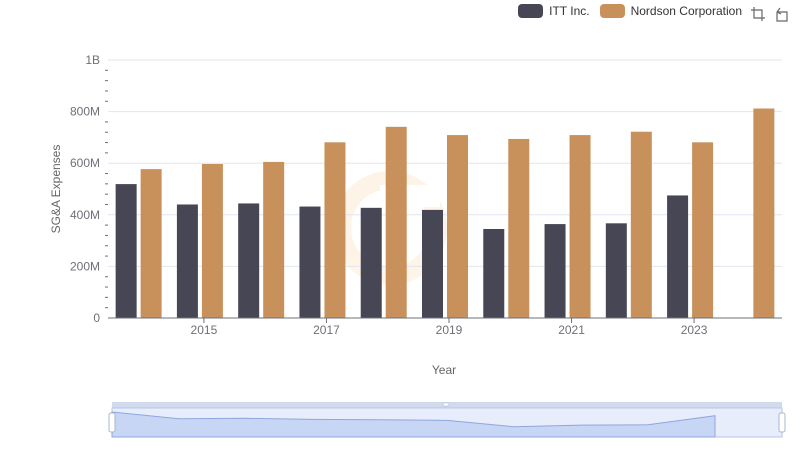  Describe the element at coordinates (126, 251) in the screenshot. I see `bar-itt-2014` at that location.